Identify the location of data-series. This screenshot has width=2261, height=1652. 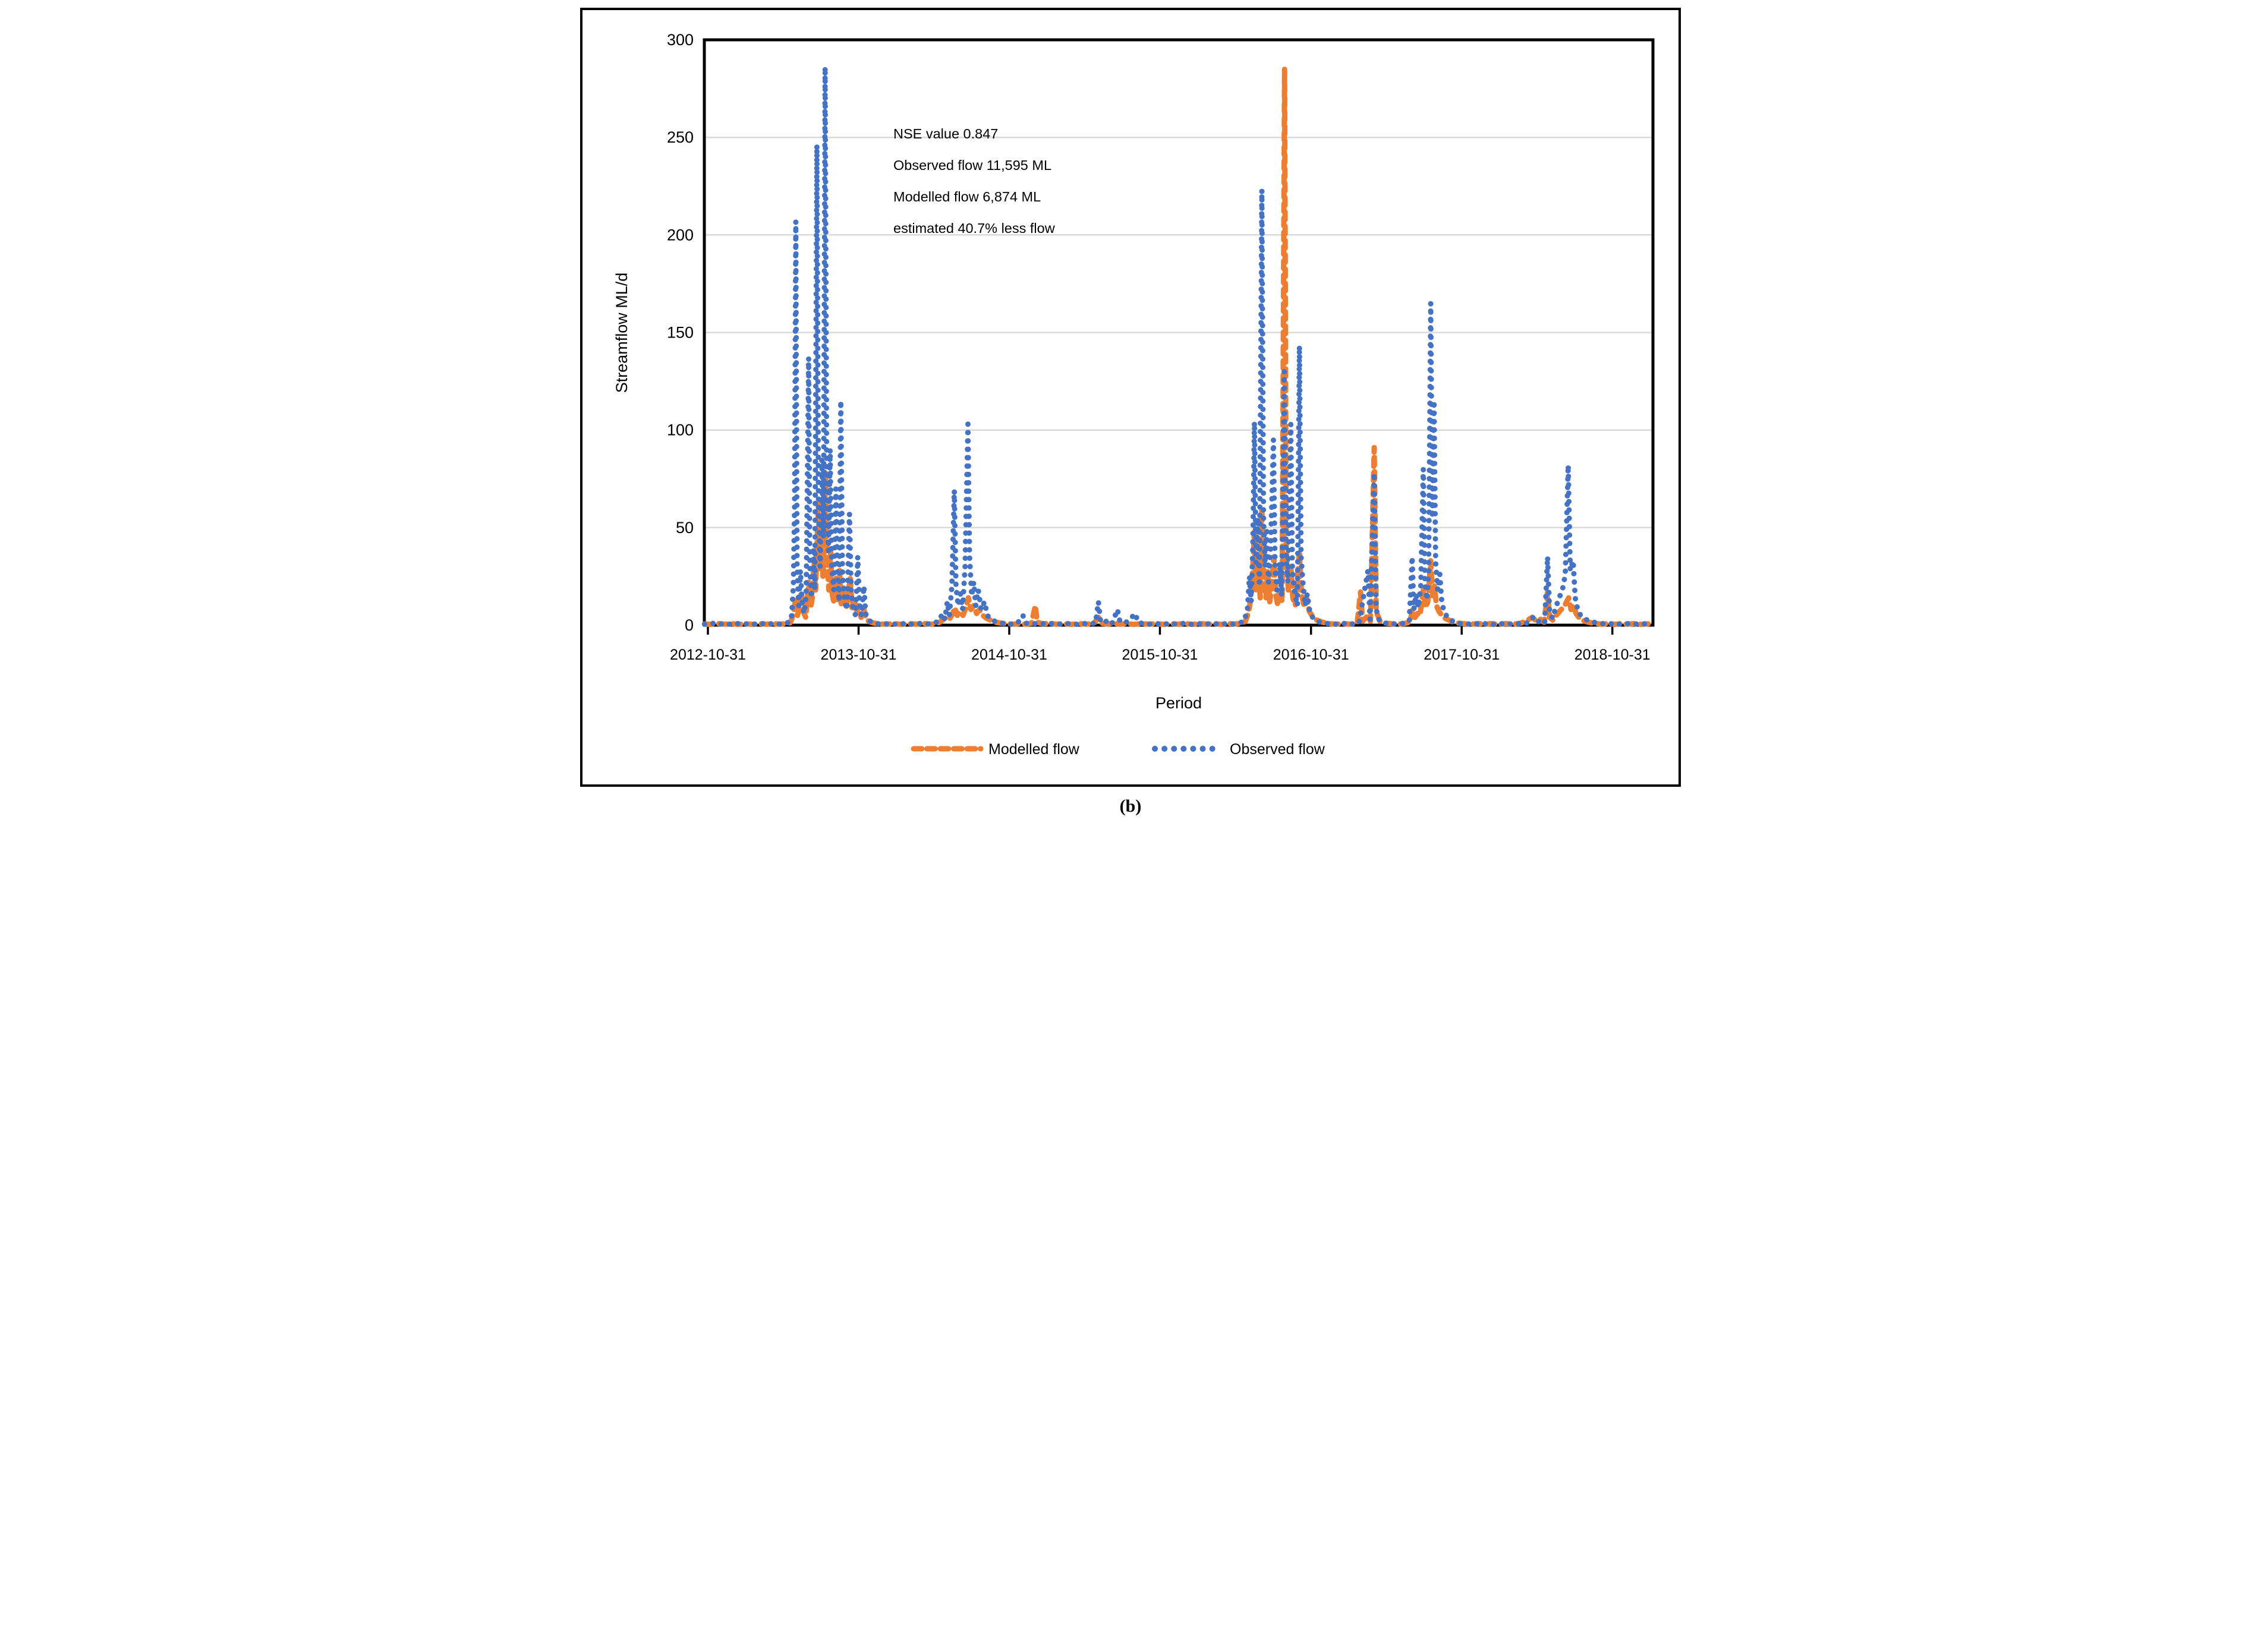
(1178, 346).